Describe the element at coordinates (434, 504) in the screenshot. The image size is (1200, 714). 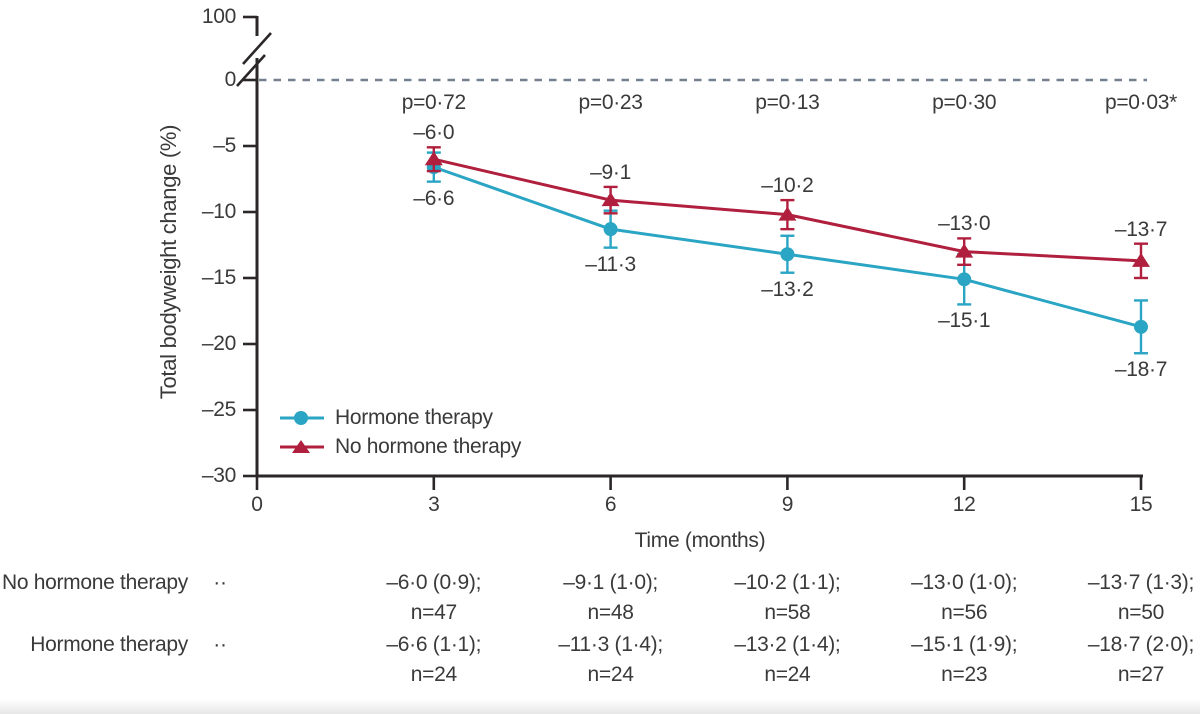
I see `x-tick-label: 3` at that location.